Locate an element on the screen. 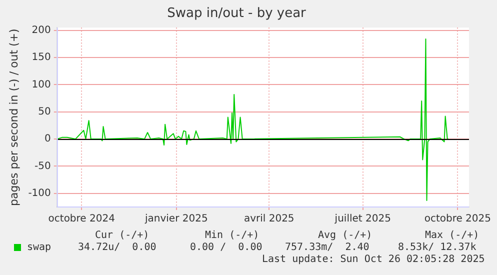 The width and height of the screenshot is (497, 275). x-tick-label: avril 2025 is located at coordinates (269, 219).